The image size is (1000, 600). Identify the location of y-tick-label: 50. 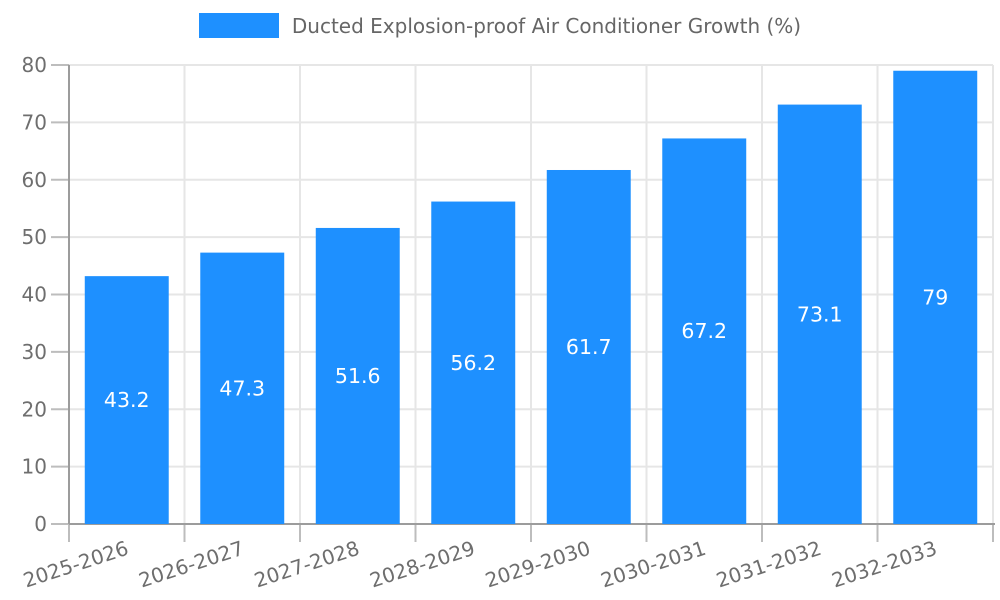
(34, 237).